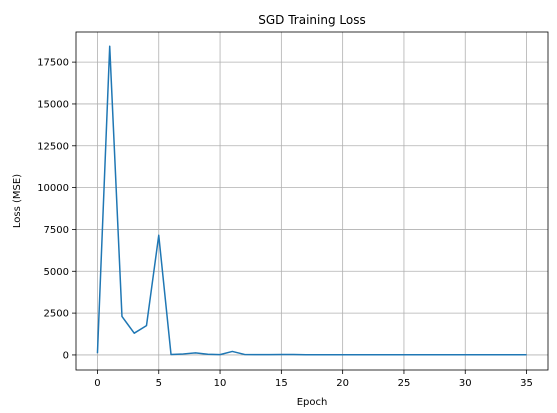 The width and height of the screenshot is (557, 413). What do you see at coordinates (66, 355) in the screenshot?
I see `y-tick-label: 0` at bounding box center [66, 355].